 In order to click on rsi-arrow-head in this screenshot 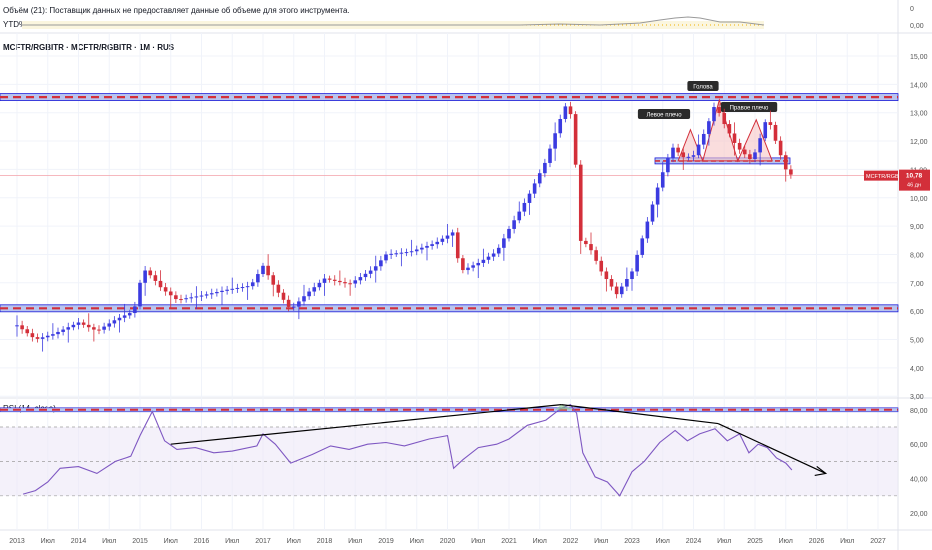, I will do `click(821, 471)`.